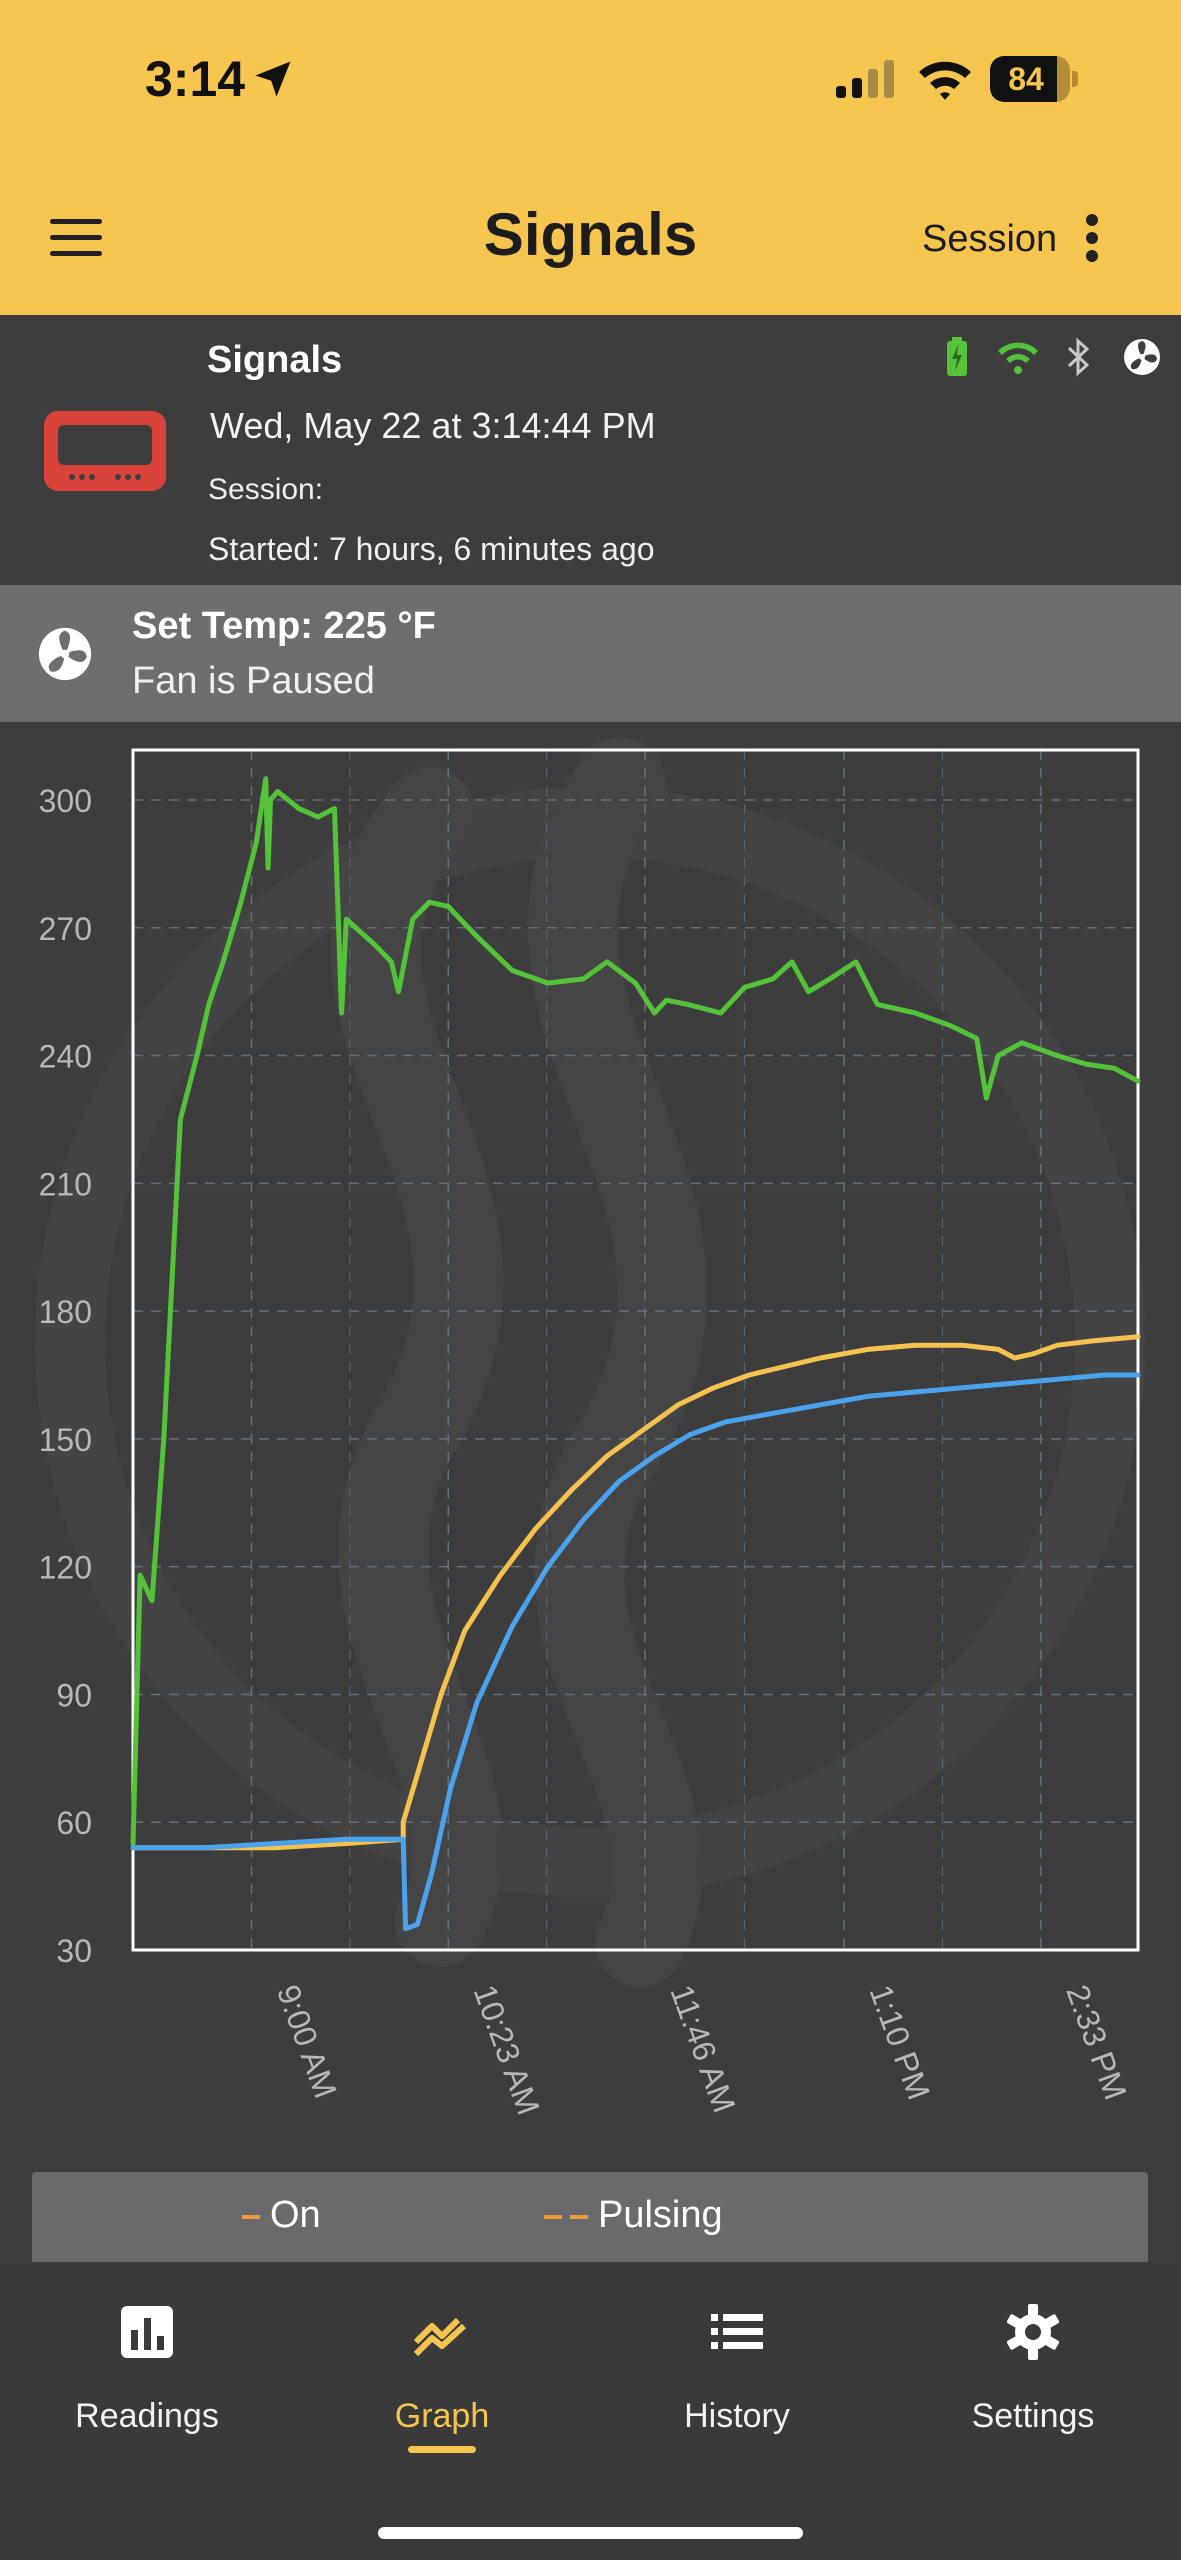  Describe the element at coordinates (507, 2049) in the screenshot. I see `x-tick-label: 10:23 AM` at that location.